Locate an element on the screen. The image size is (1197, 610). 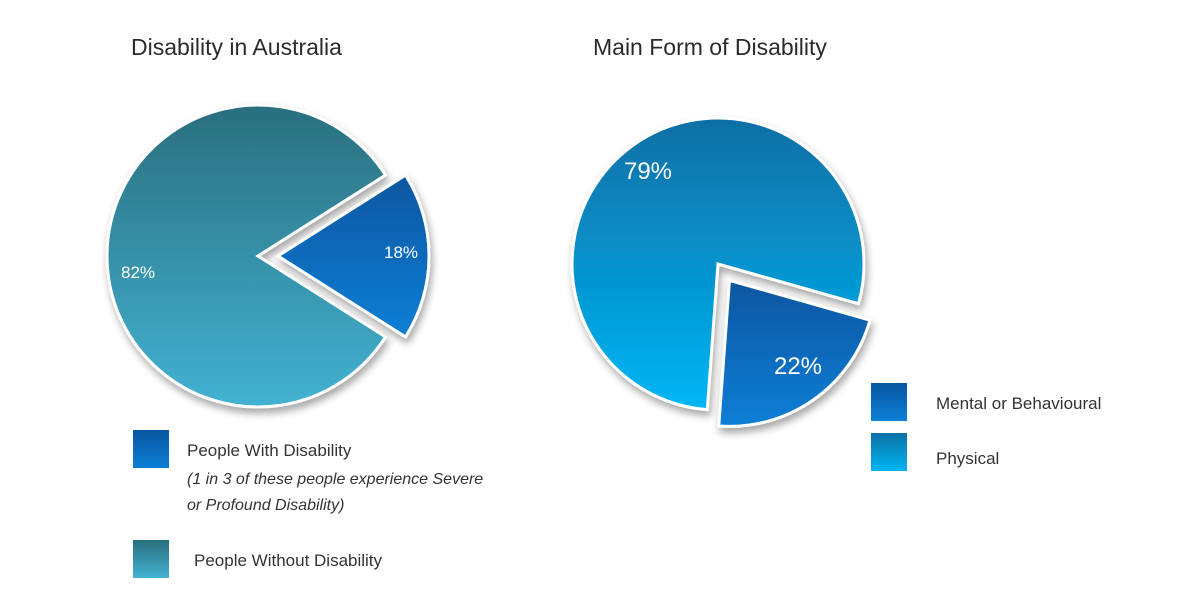
legend-swatch-mental-or-behavioural is located at coordinates (889, 402).